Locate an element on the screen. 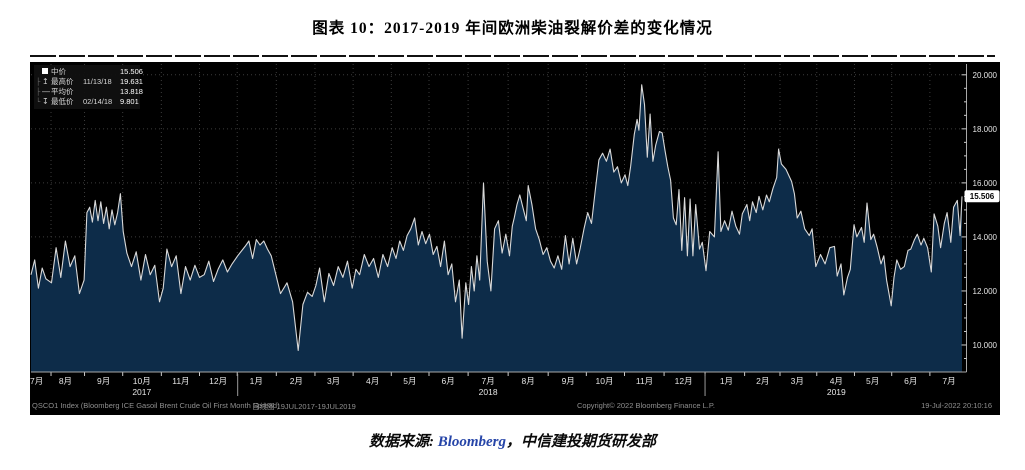 This screenshot has height=470, width=1025. legend-row-high: ├ ↥ 最高价 11/13/18 19.631 is located at coordinates (89, 82).